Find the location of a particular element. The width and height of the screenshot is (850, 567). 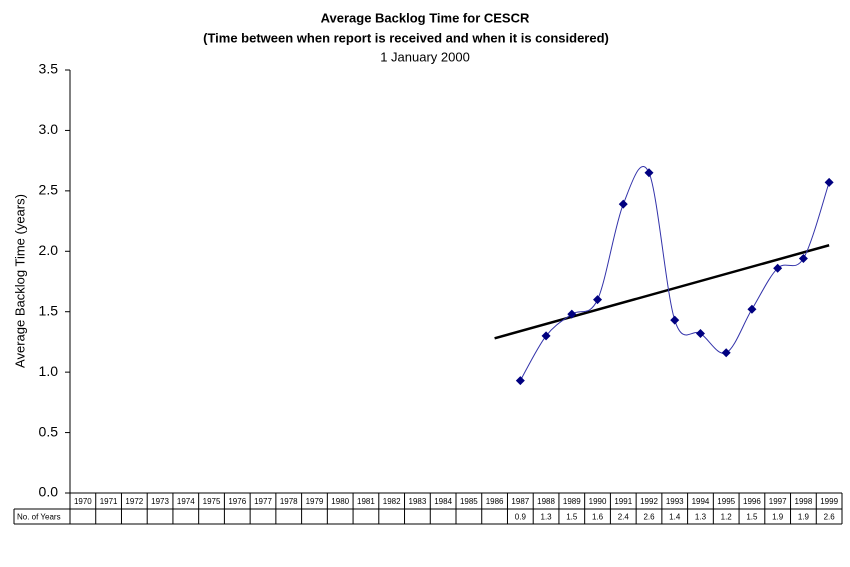

x-tick-label: 1972 is located at coordinates (134, 501).